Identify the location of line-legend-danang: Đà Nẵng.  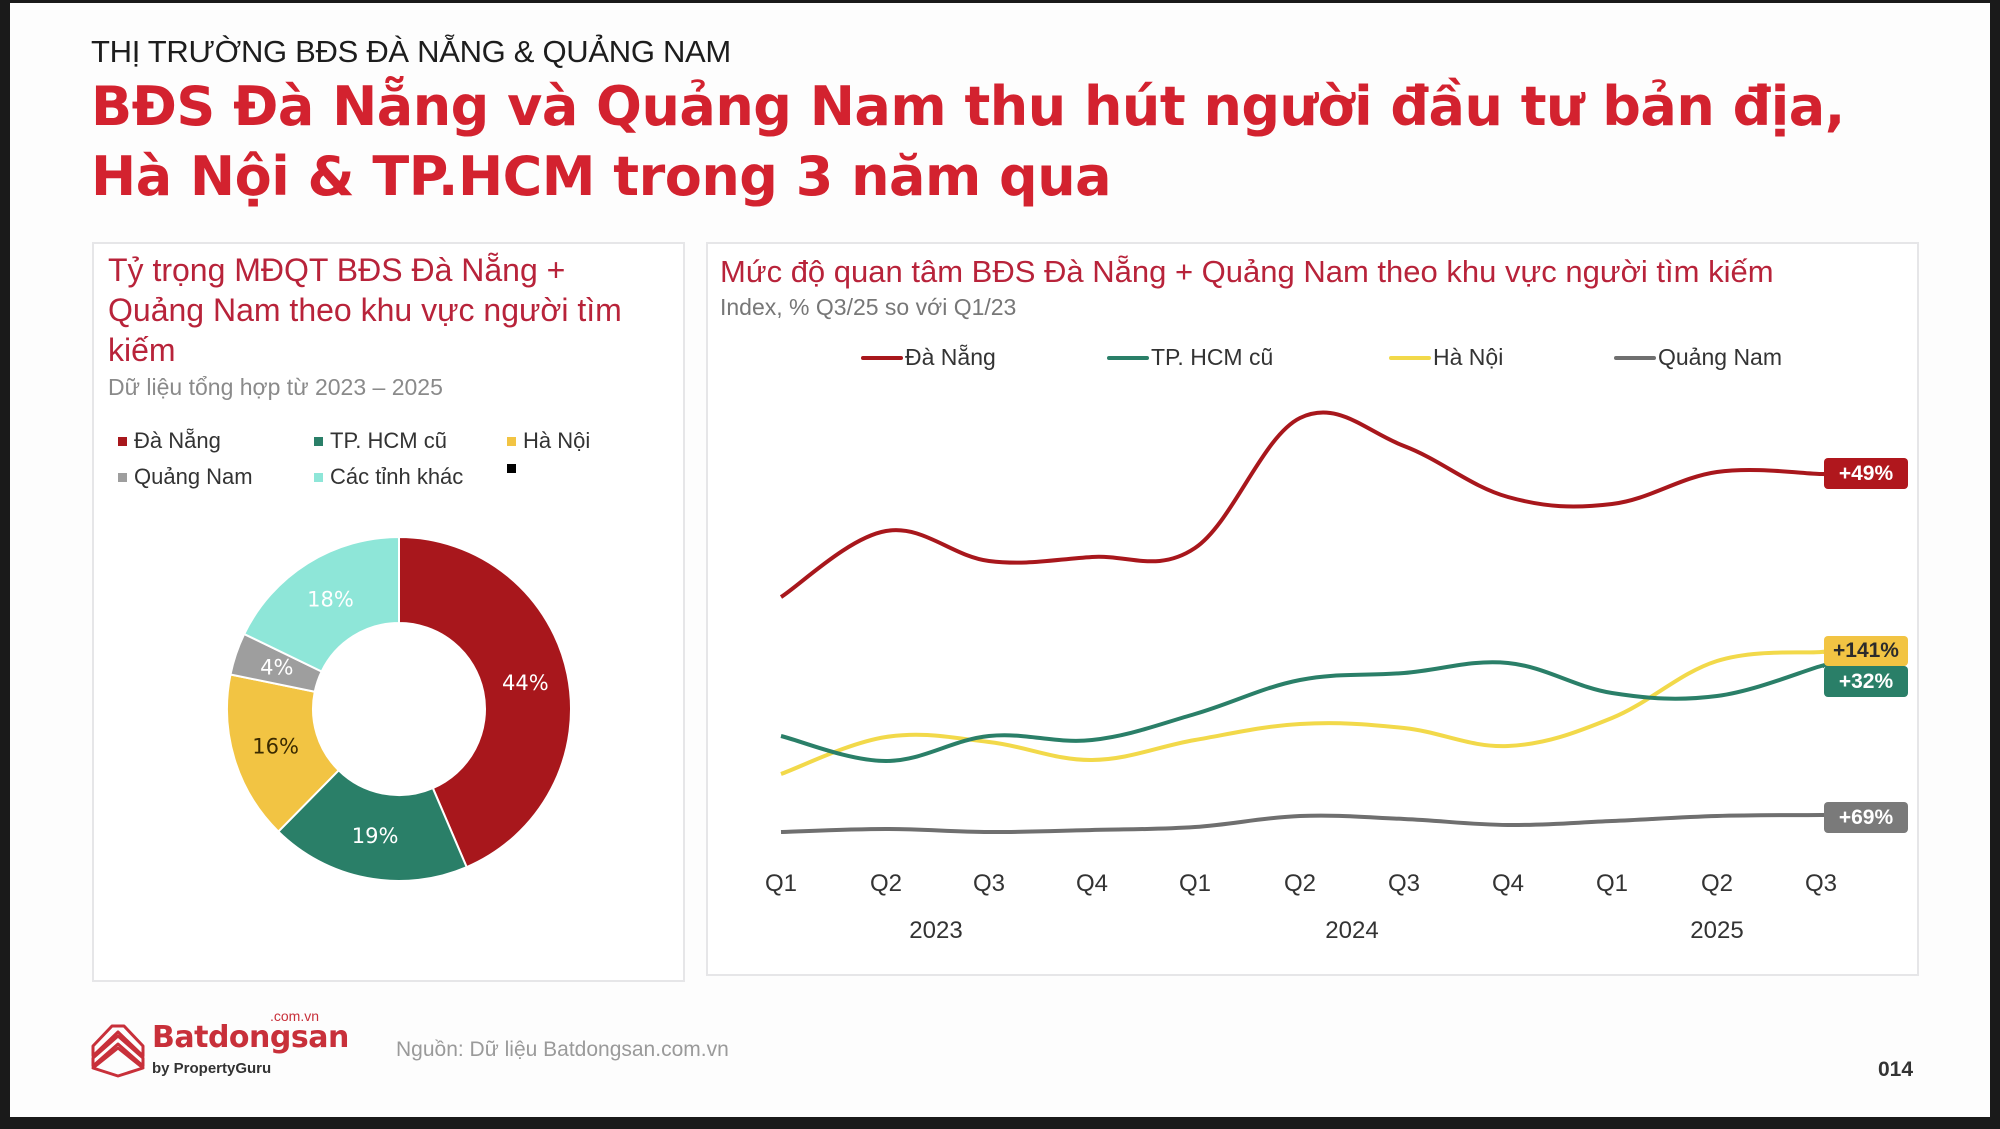
(928, 357).